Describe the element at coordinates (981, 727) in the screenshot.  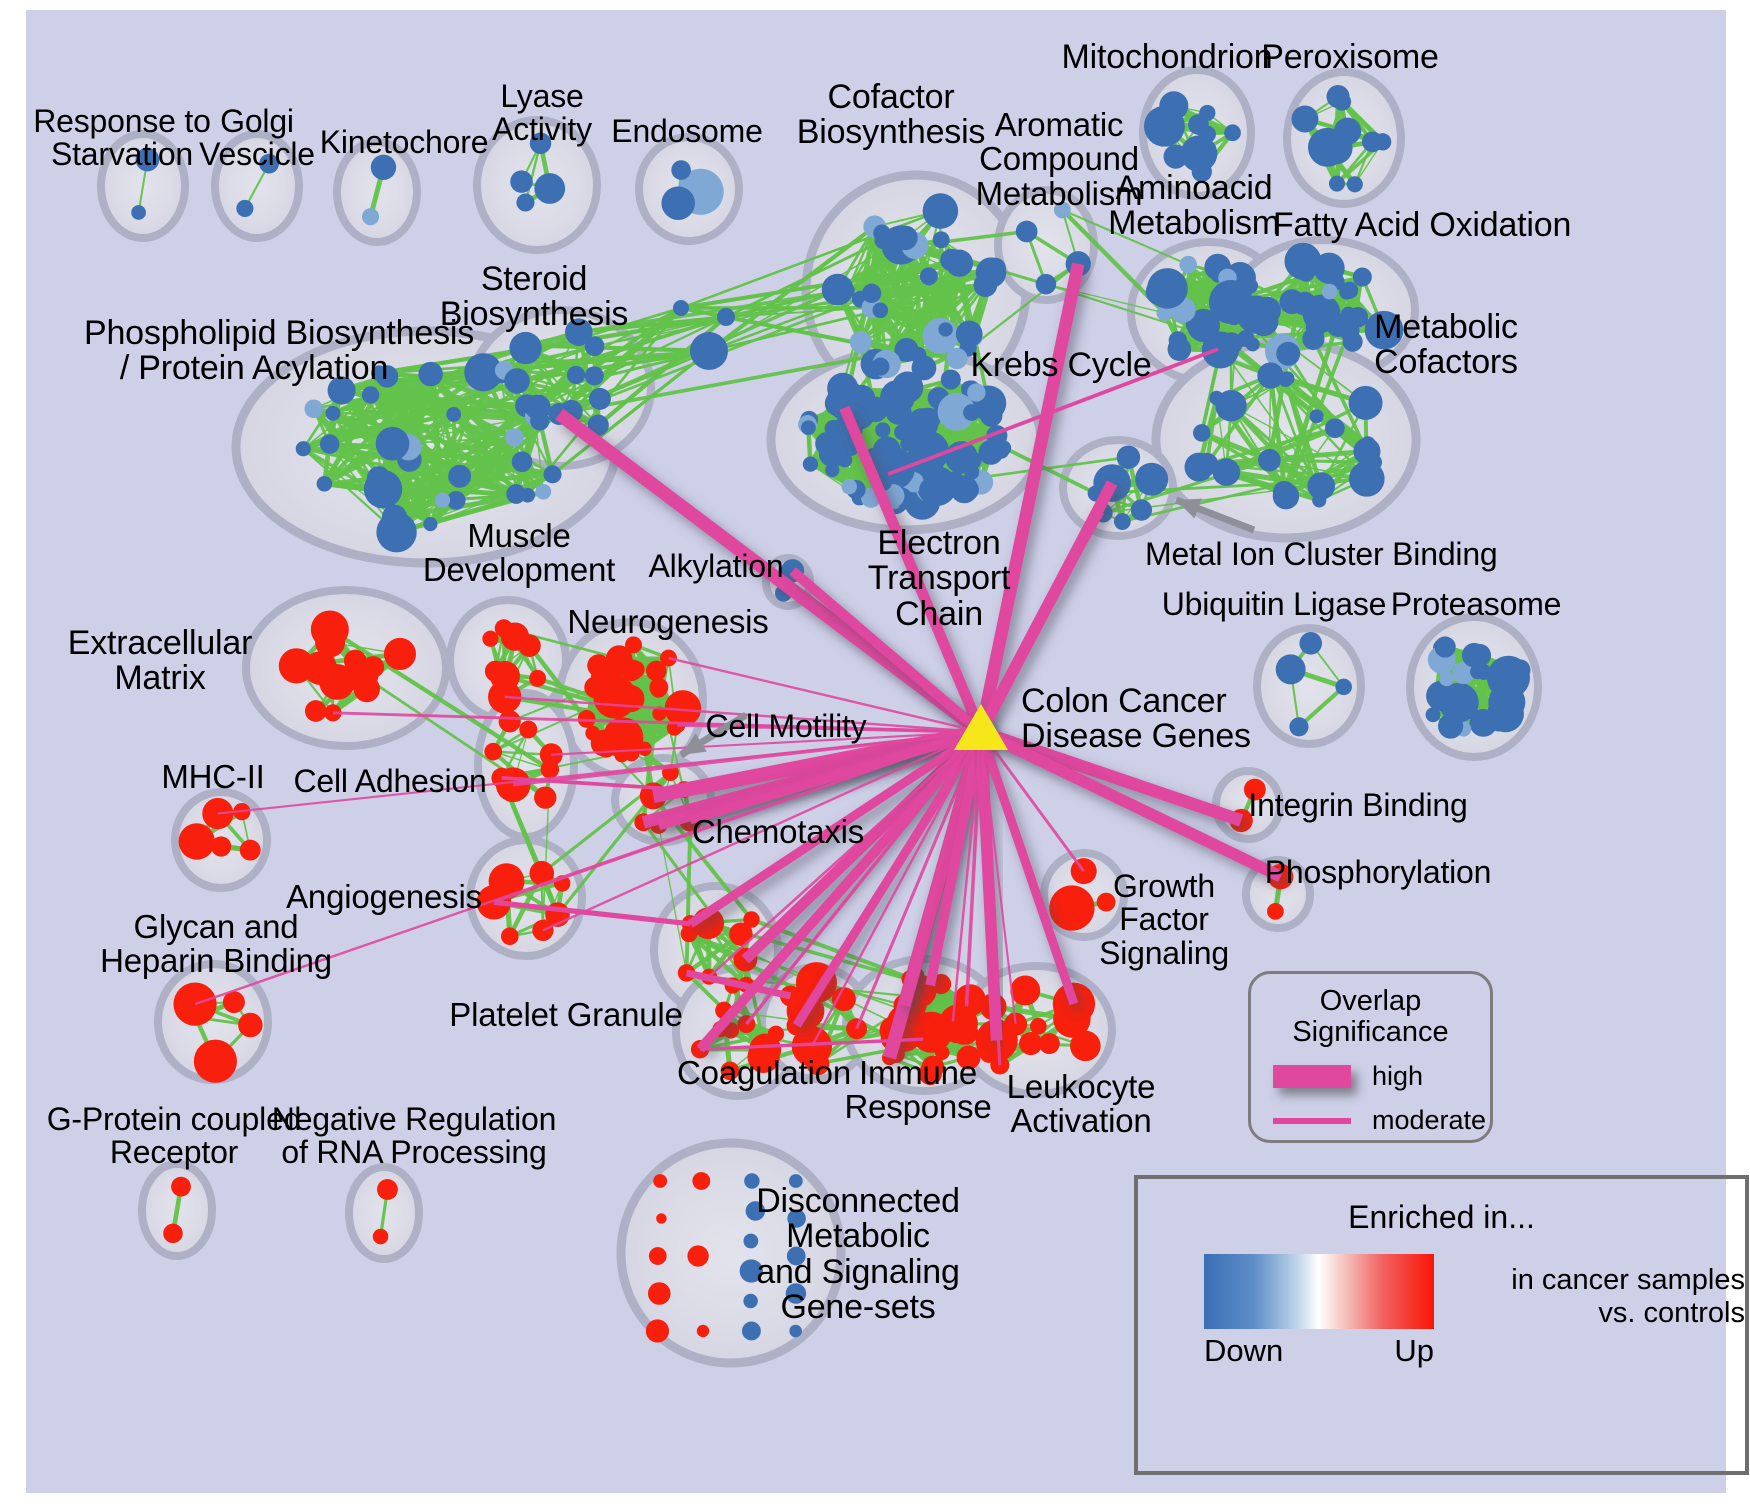
I see `hub-node-colon-cancer-disease-genes` at that location.